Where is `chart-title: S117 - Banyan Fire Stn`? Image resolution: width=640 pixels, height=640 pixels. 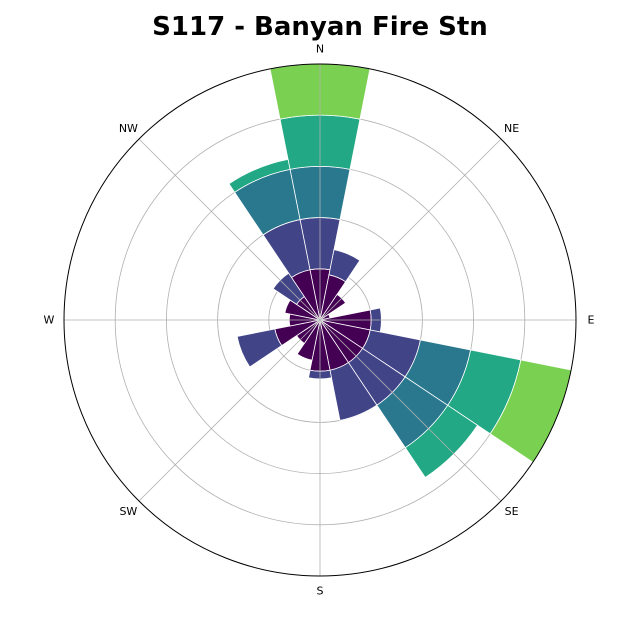 chart-title: S117 - Banyan Fire Stn is located at coordinates (320, 27).